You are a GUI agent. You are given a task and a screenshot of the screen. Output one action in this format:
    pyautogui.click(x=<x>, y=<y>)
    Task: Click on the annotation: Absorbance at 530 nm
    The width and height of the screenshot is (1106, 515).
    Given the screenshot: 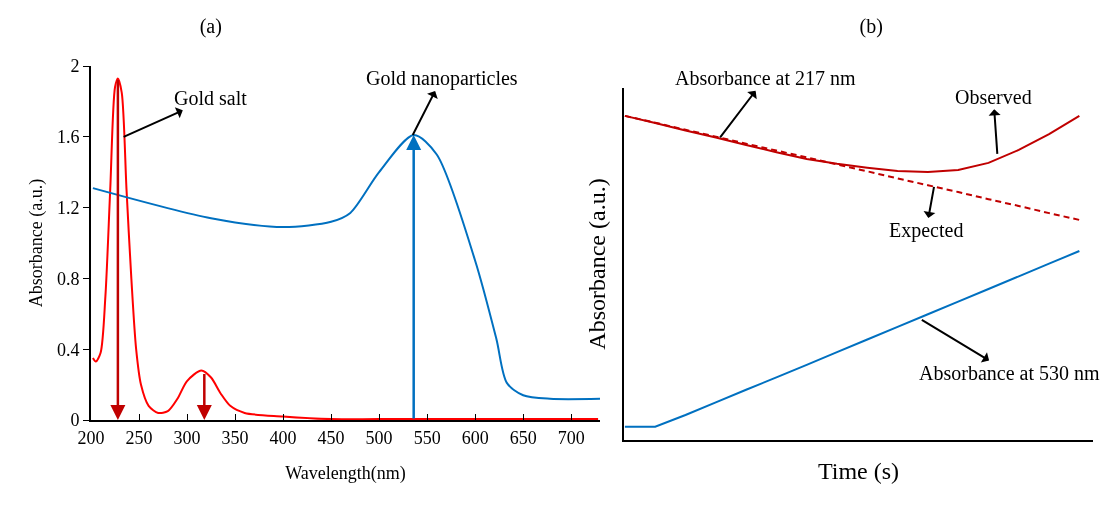 What is the action you would take?
    pyautogui.click(x=1009, y=373)
    